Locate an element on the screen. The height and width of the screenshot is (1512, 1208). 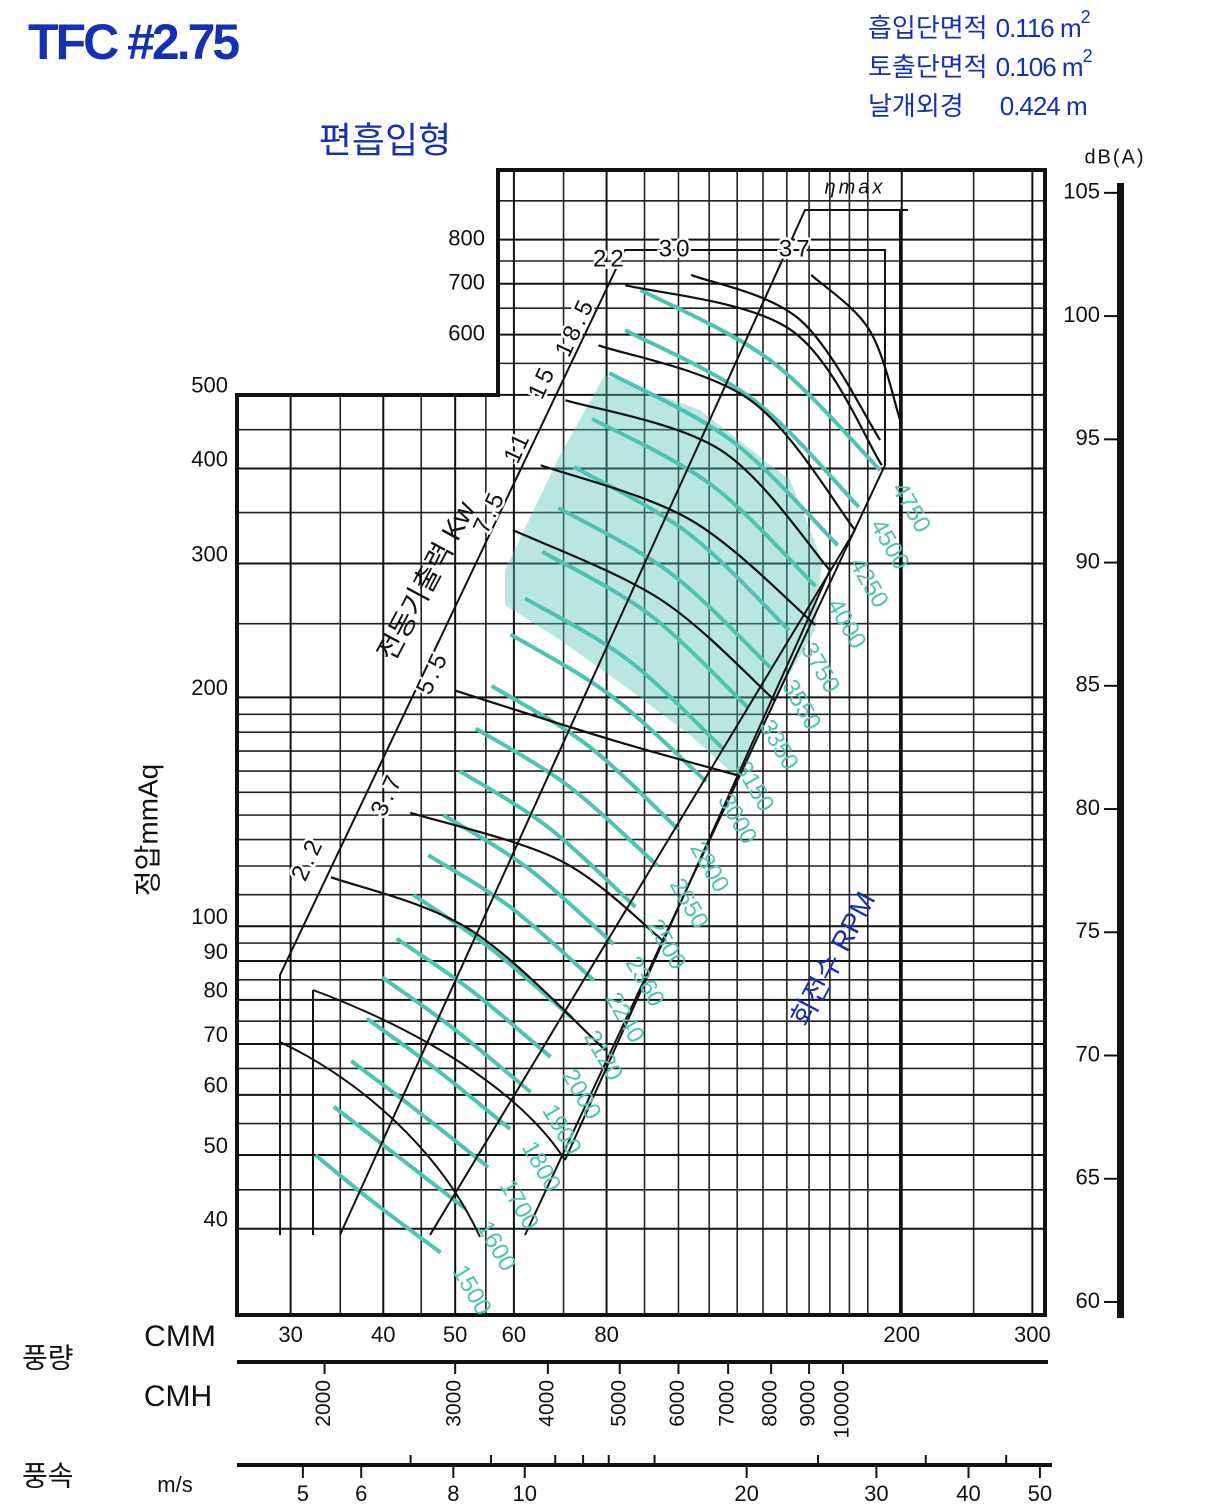
db-tick-label: 90 is located at coordinates (1088, 560).